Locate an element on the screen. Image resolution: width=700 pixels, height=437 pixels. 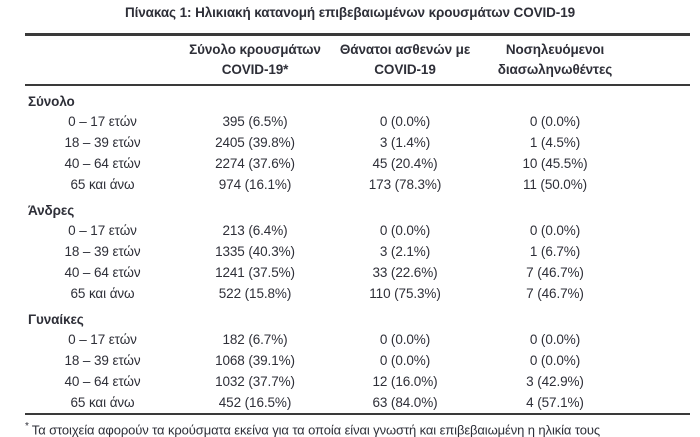
column-header-line: COVID-19 is located at coordinates (405, 69).